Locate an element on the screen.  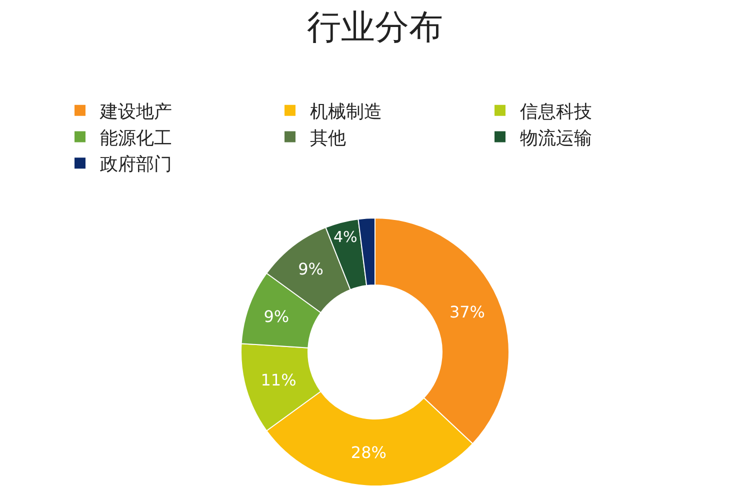
chart-title: 行业分布 is located at coordinates (375, 28).